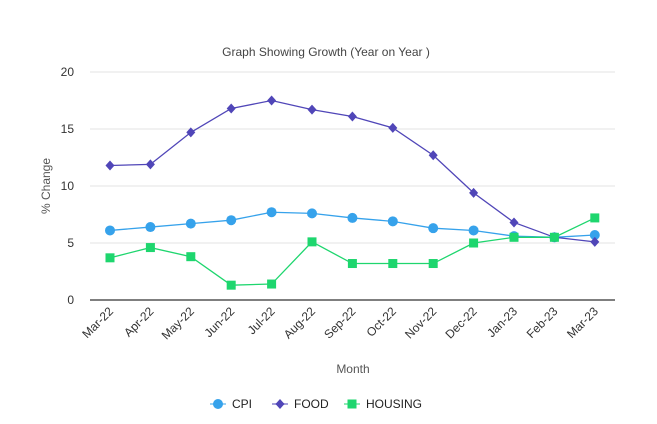 Image resolution: width=657 pixels, height=424 pixels. I want to click on y-tick-label: 0, so click(70, 300).